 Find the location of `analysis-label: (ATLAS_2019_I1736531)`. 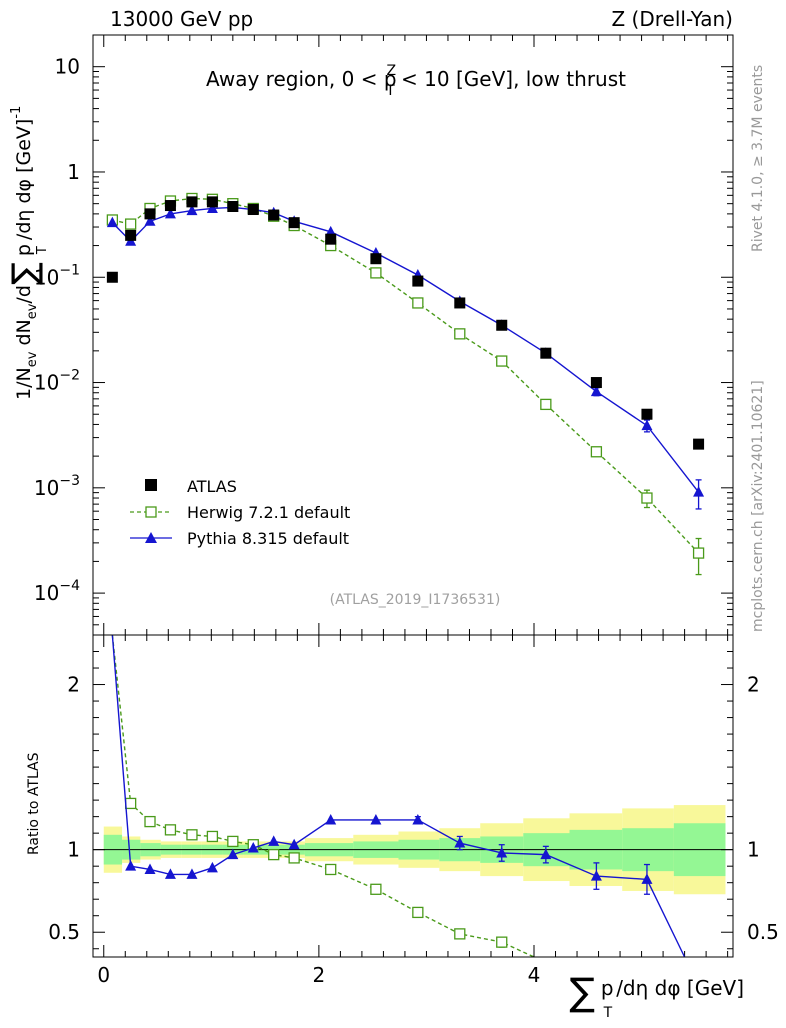

analysis-label: (ATLAS_2019_I1736531) is located at coordinates (415, 600).